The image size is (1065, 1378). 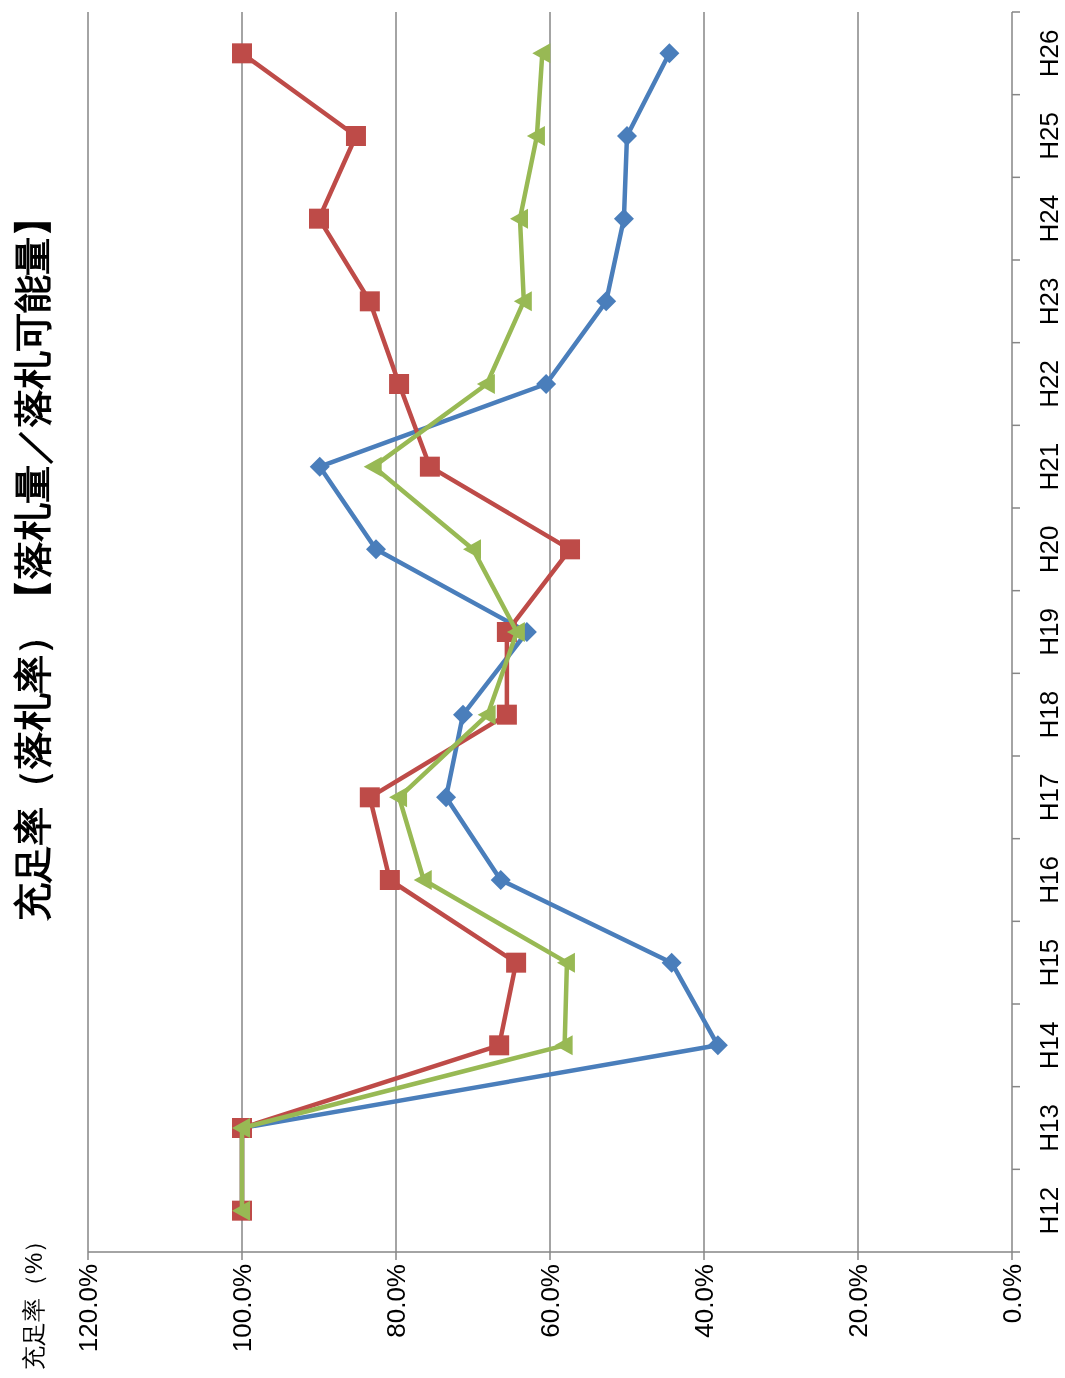 I want to click on y-tick-label: H12, so click(x=1049, y=1210).